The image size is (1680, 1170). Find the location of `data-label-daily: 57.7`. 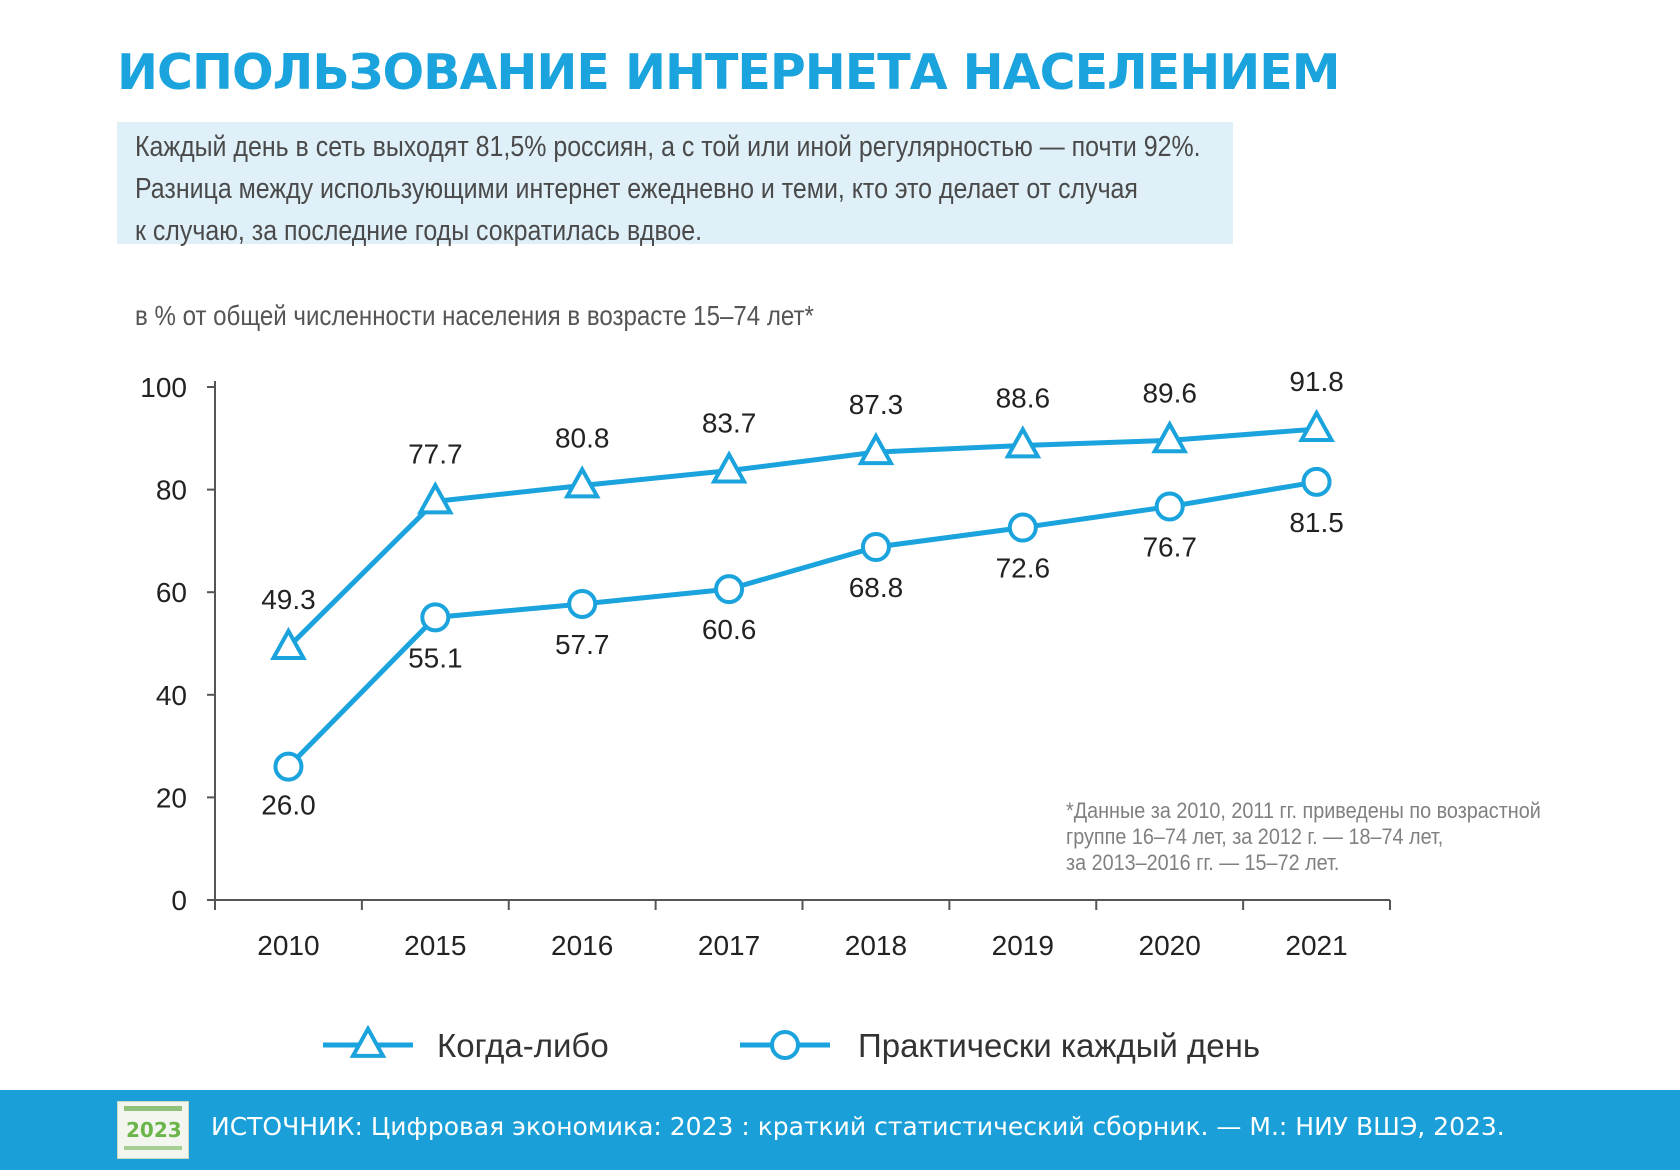

data-label-daily: 57.7 is located at coordinates (582, 644).